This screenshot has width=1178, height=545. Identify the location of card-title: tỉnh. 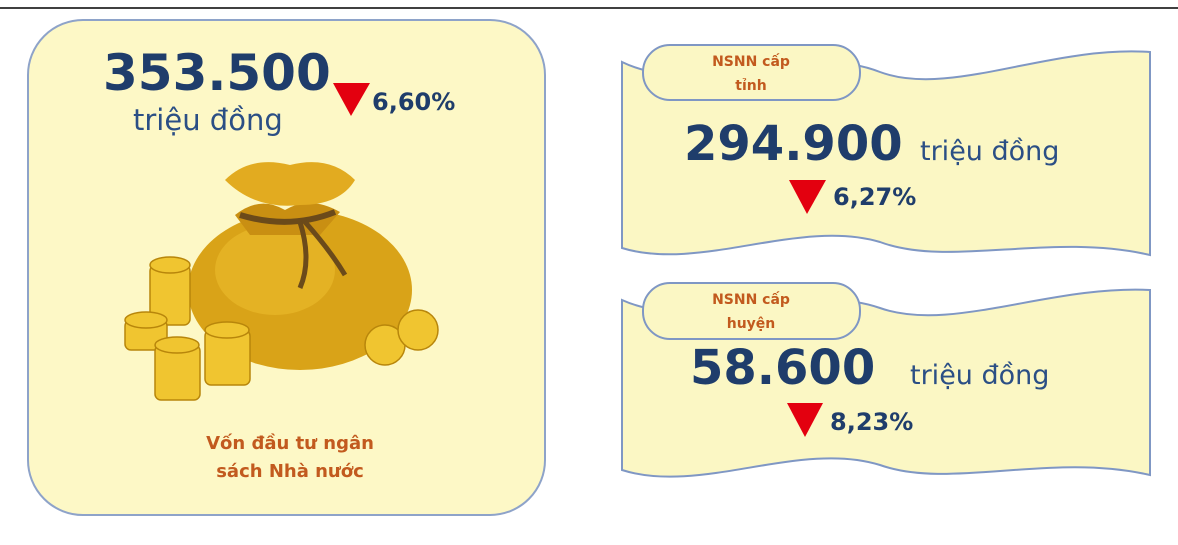
(750, 86).